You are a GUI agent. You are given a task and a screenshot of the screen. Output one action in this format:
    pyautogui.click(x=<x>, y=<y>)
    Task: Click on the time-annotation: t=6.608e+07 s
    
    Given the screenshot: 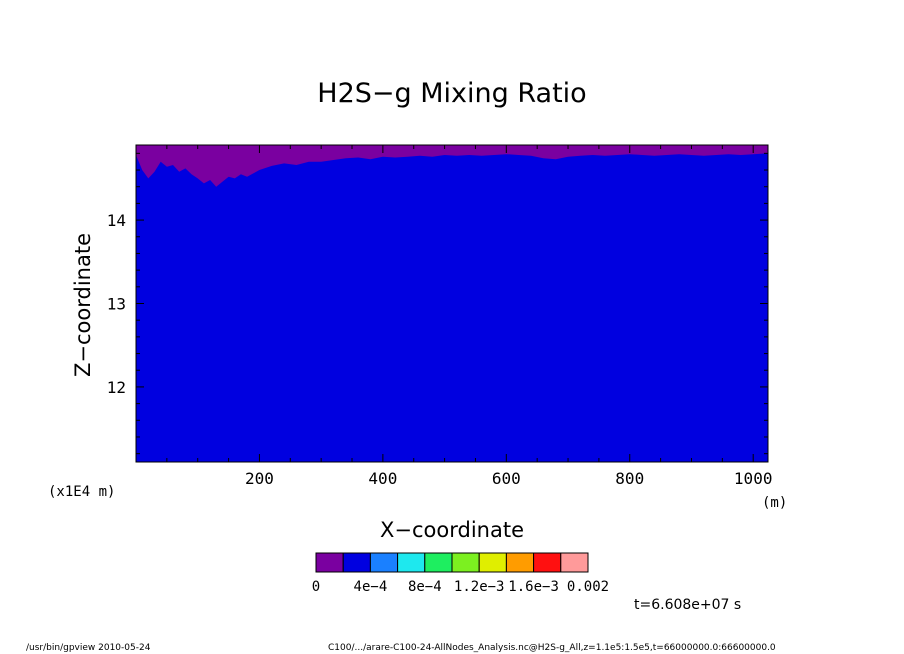 What is the action you would take?
    pyautogui.click(x=687, y=605)
    